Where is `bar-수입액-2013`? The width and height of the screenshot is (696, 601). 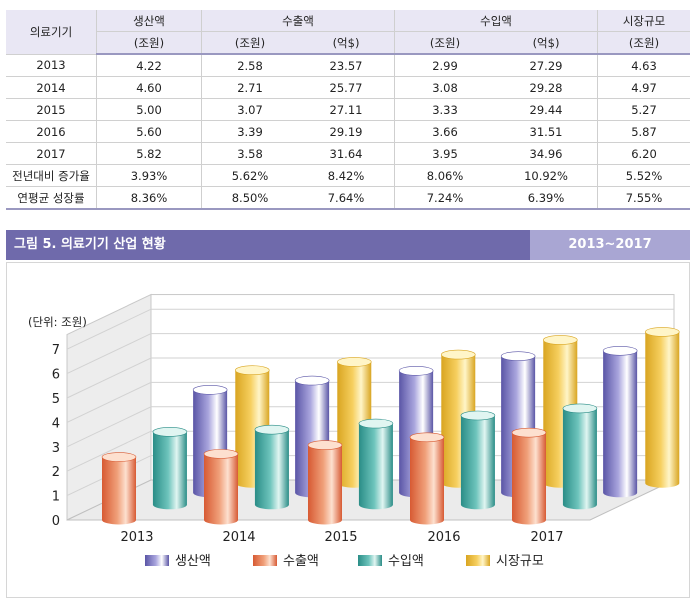 bar-수입액-2013 is located at coordinates (170, 468).